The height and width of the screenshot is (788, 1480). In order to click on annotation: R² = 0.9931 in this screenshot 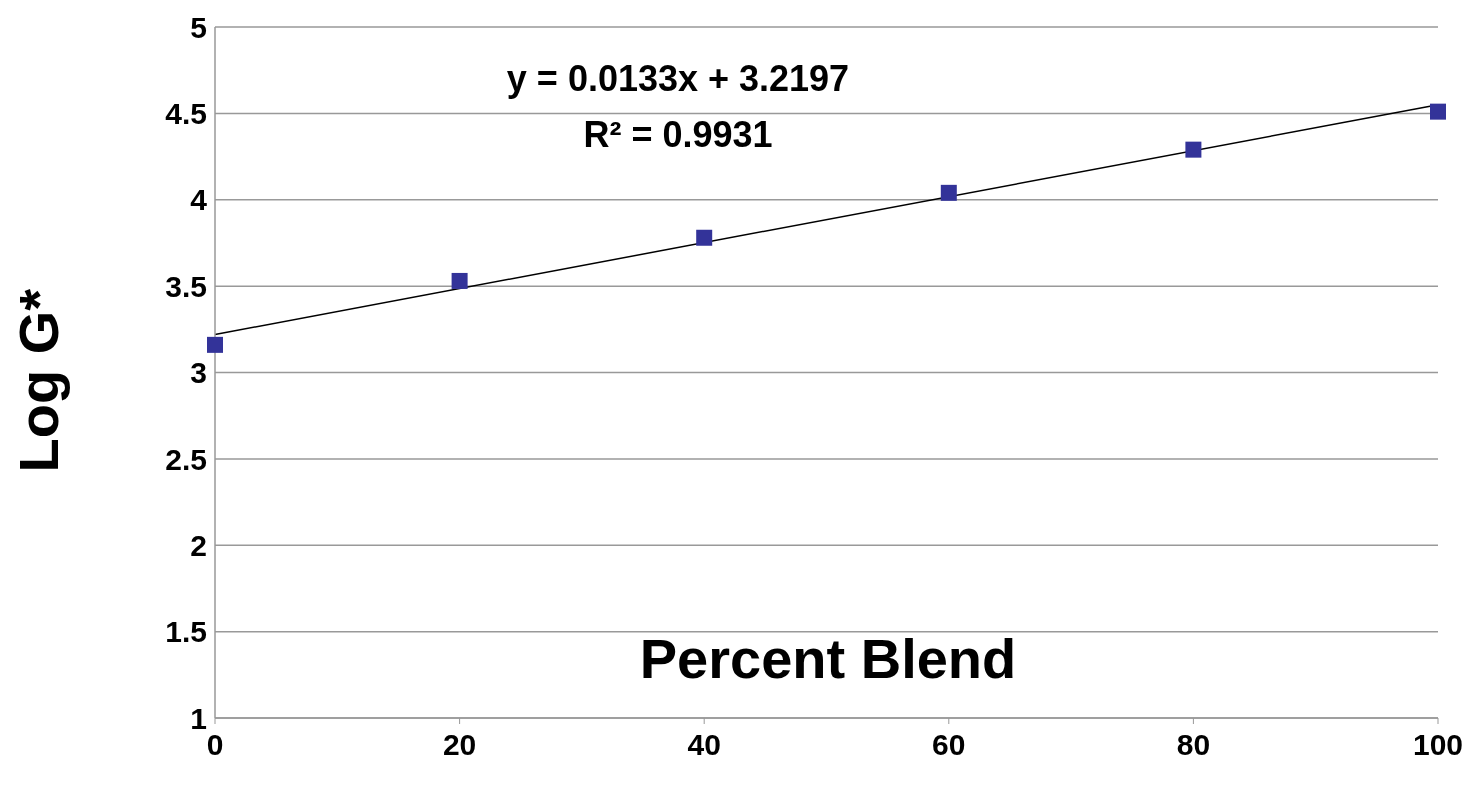, I will do `click(678, 135)`.